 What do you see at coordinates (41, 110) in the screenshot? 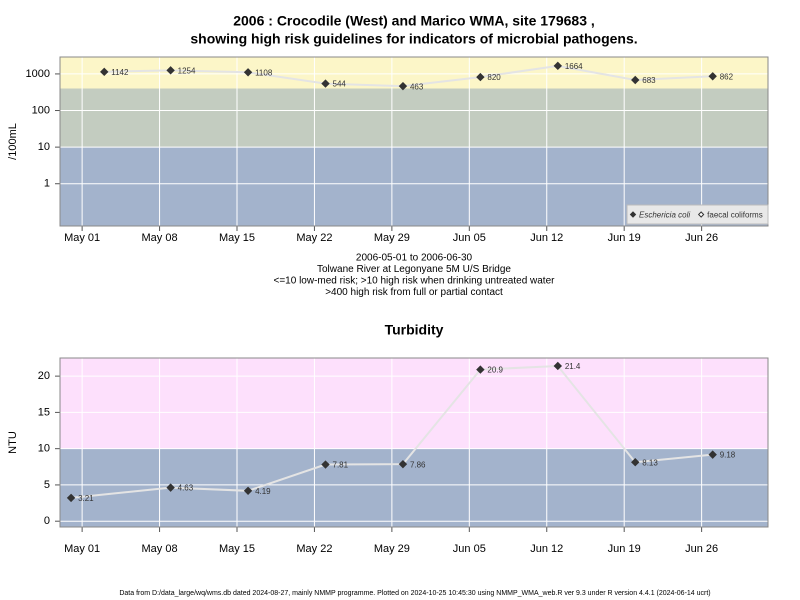
I see `y-tick-label: 100` at bounding box center [41, 110].